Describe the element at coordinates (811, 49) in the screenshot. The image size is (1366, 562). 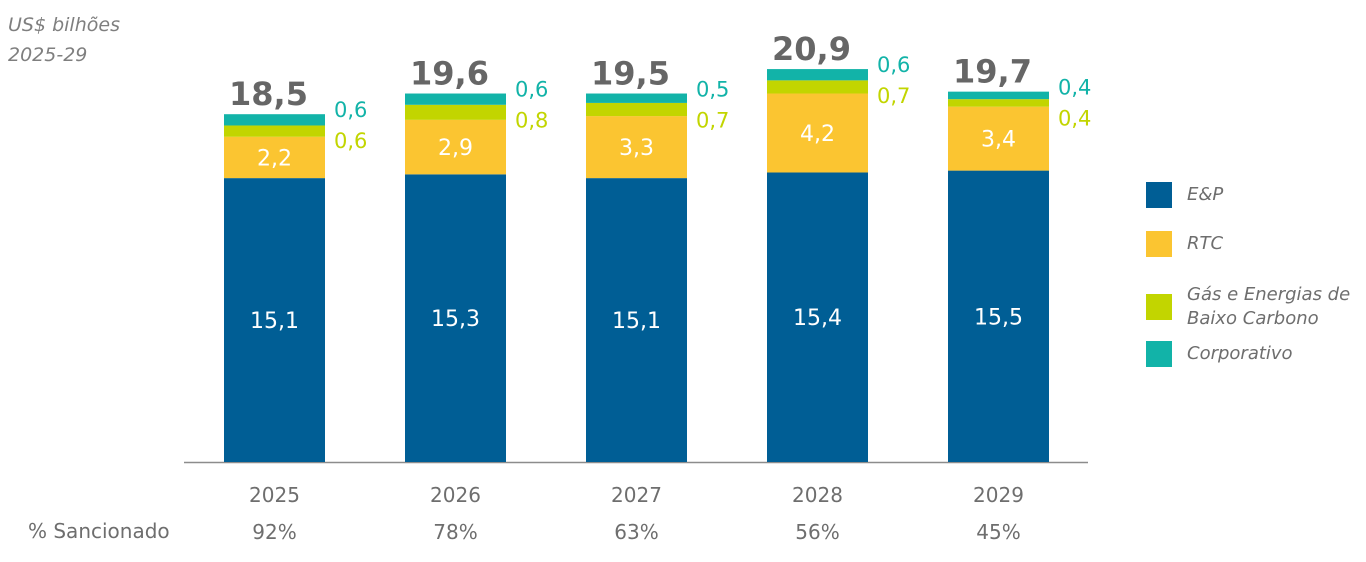
I see `total-label-2028: 20,9` at that location.